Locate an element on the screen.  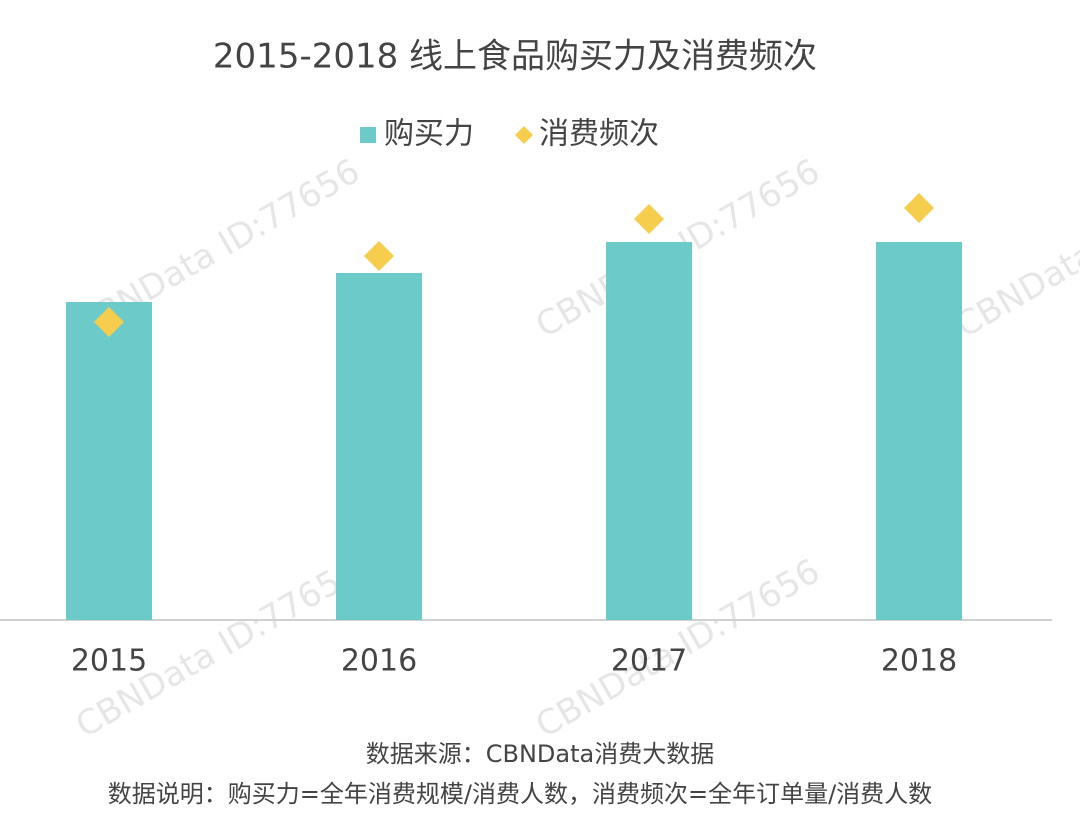
legend-label: 消费频次 is located at coordinates (599, 134).